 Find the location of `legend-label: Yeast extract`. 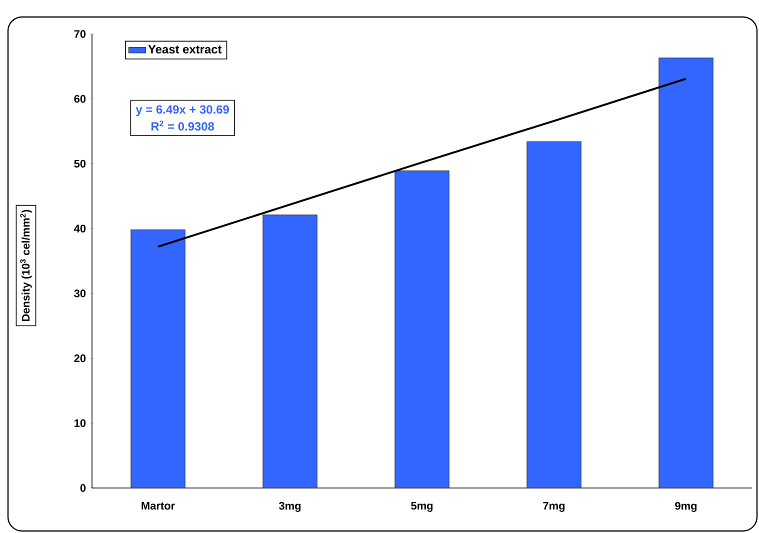

legend-label: Yeast extract is located at coordinates (185, 49).